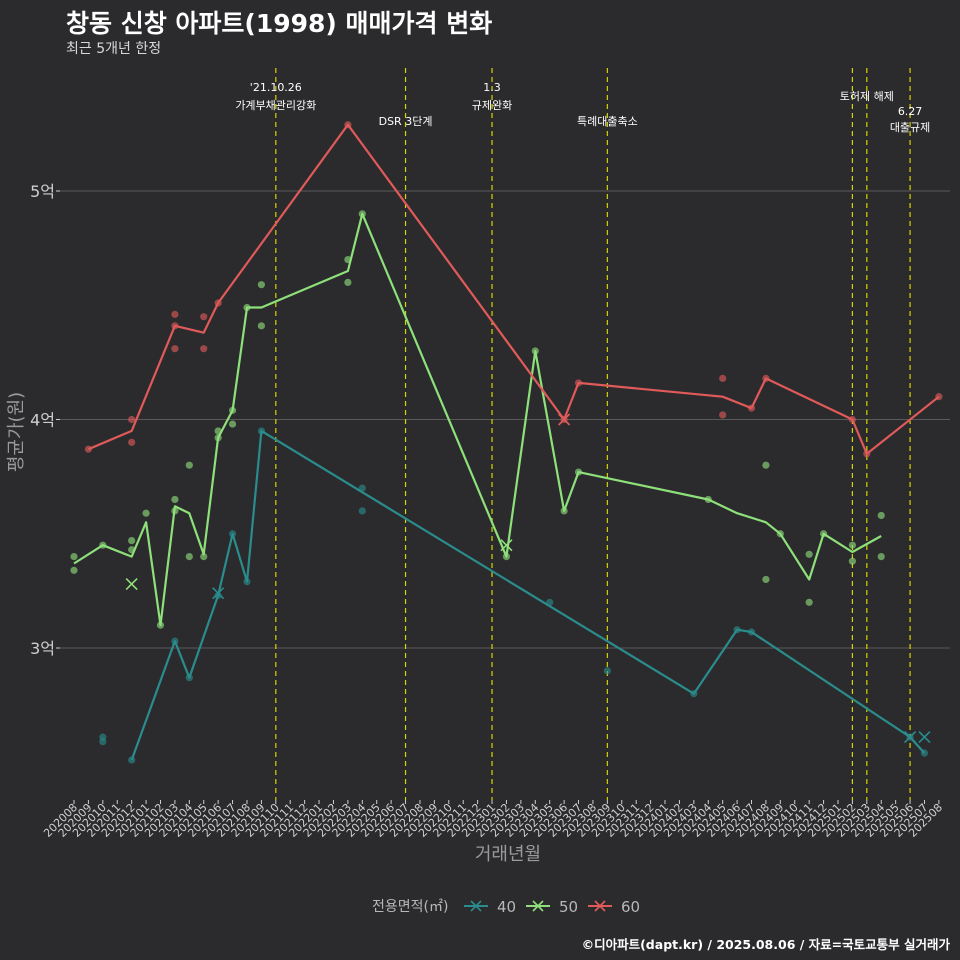 This screenshot has width=960, height=960. What do you see at coordinates (42, 420) in the screenshot?
I see `y-tick-label: 4억` at bounding box center [42, 420].